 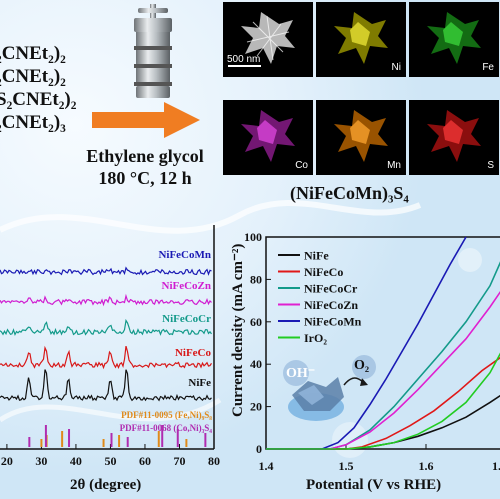 I want to click on eds-label-co: Co, so click(x=301, y=165).